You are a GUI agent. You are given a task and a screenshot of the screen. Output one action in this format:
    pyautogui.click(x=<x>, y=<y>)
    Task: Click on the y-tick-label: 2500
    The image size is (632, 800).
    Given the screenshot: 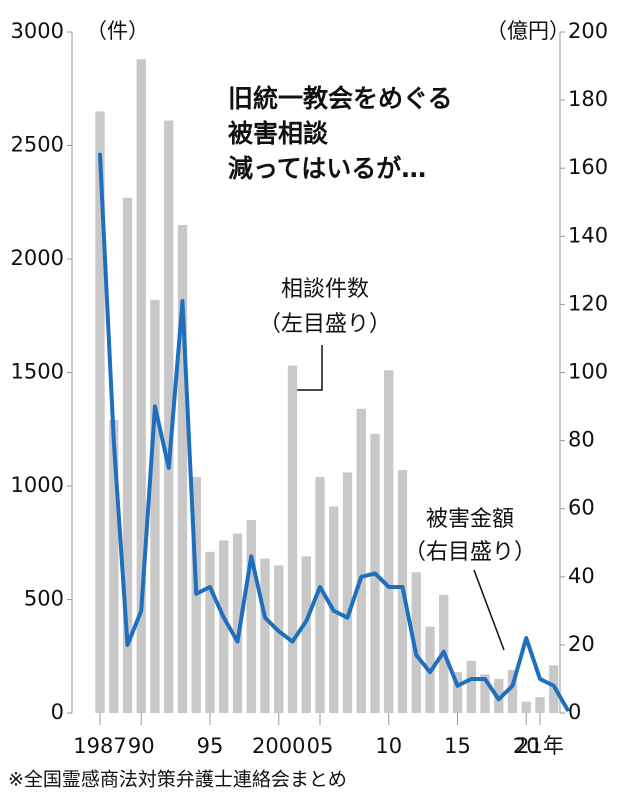 What is the action you would take?
    pyautogui.click(x=37, y=145)
    